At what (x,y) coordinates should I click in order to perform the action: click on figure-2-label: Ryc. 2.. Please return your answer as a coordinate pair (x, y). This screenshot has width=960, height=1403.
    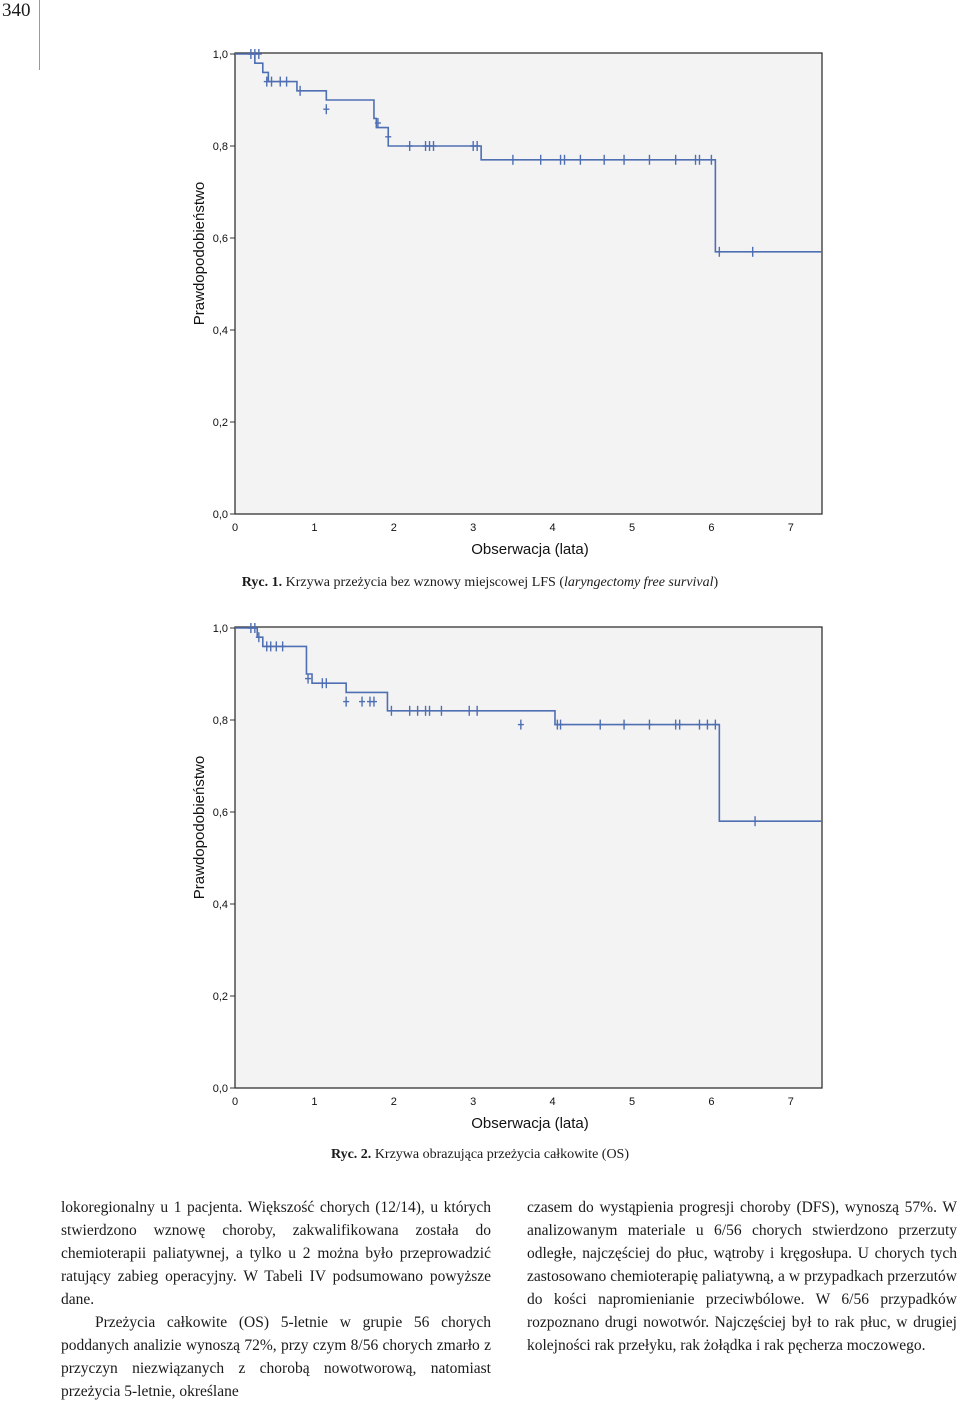
    Looking at the image, I should click on (351, 1154).